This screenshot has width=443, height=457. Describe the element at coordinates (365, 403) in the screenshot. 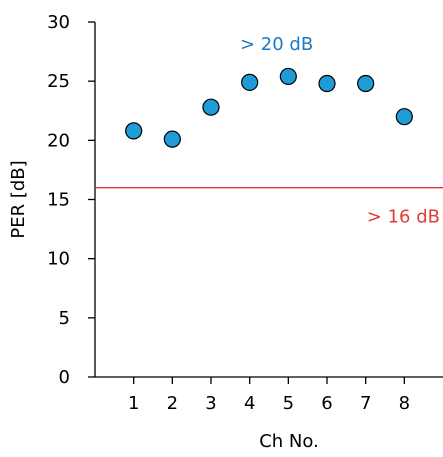

I see `x-tick-label: 7` at that location.